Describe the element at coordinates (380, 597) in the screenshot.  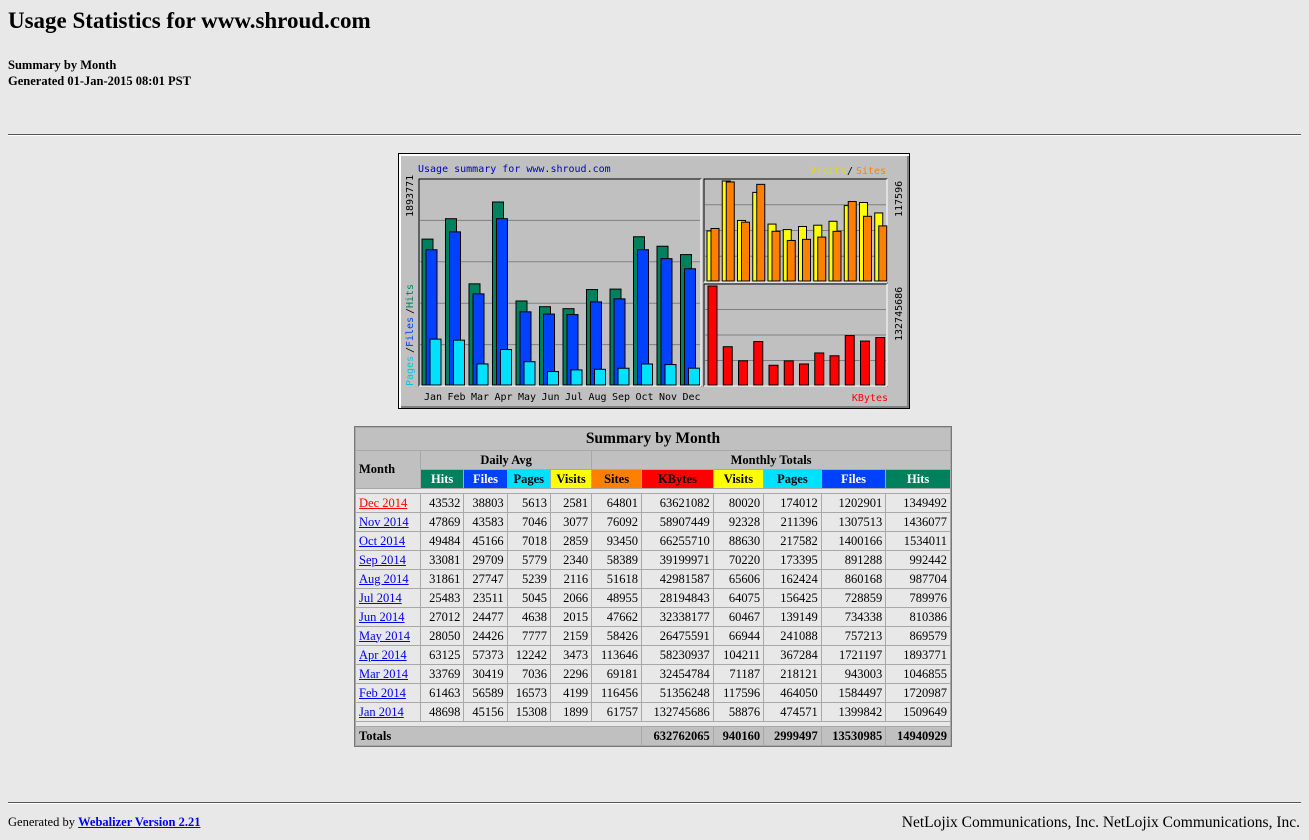
I see `month-link: Jul 2014` at that location.